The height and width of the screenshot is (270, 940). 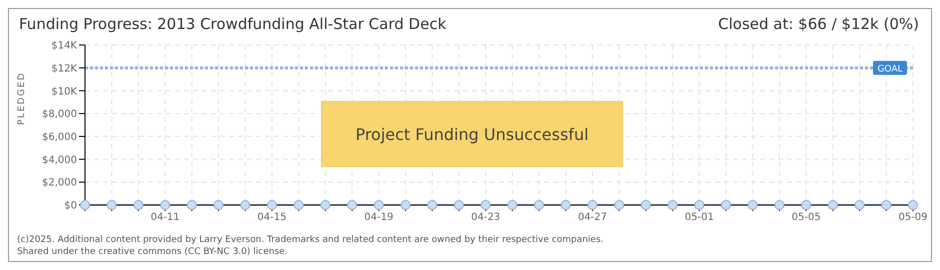 What do you see at coordinates (379, 218) in the screenshot?
I see `x-tick-label: 04-19` at bounding box center [379, 218].